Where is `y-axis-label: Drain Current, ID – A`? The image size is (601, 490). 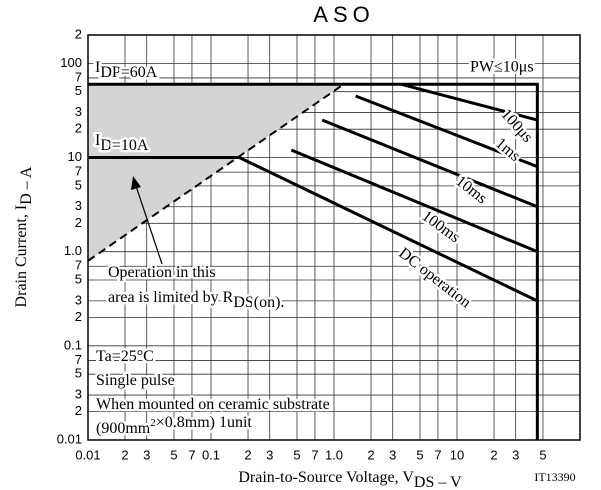 y-axis-label: Drain Current, ID – A is located at coordinates (24, 236).